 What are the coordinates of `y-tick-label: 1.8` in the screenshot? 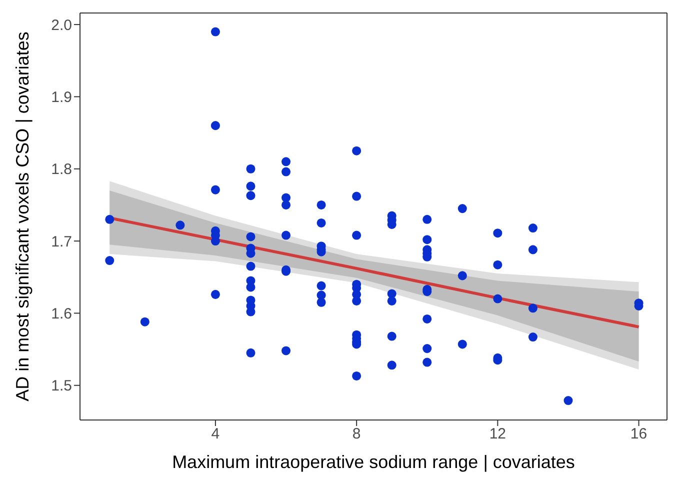 It's located at (61, 169).